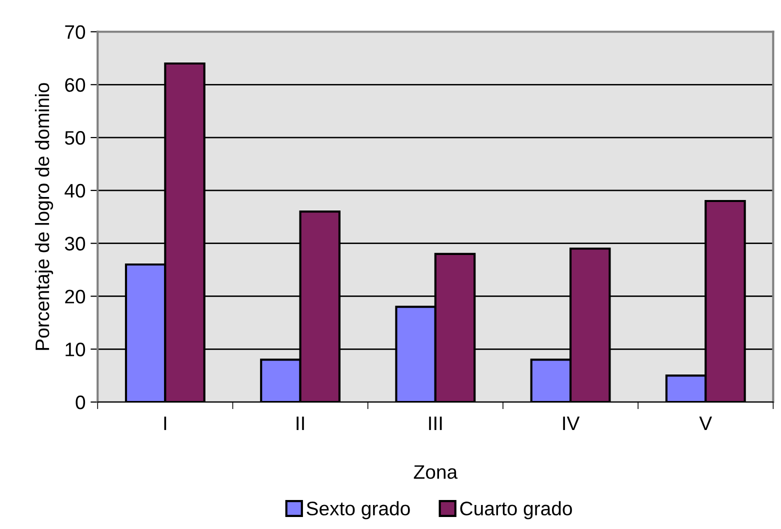 The width and height of the screenshot is (781, 529). I want to click on x-tick-label: III, so click(435, 423).